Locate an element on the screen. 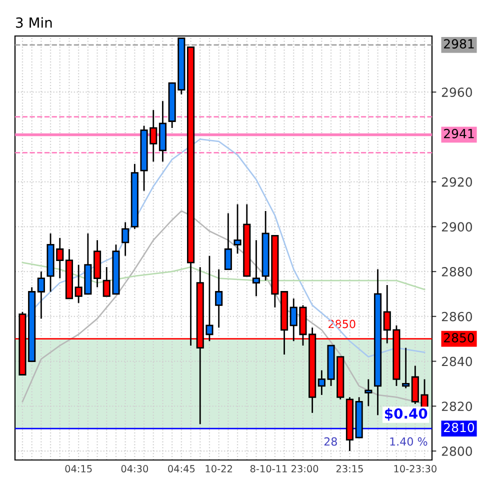 The image size is (498, 493). x-tick-label: 04:15 is located at coordinates (78, 468).